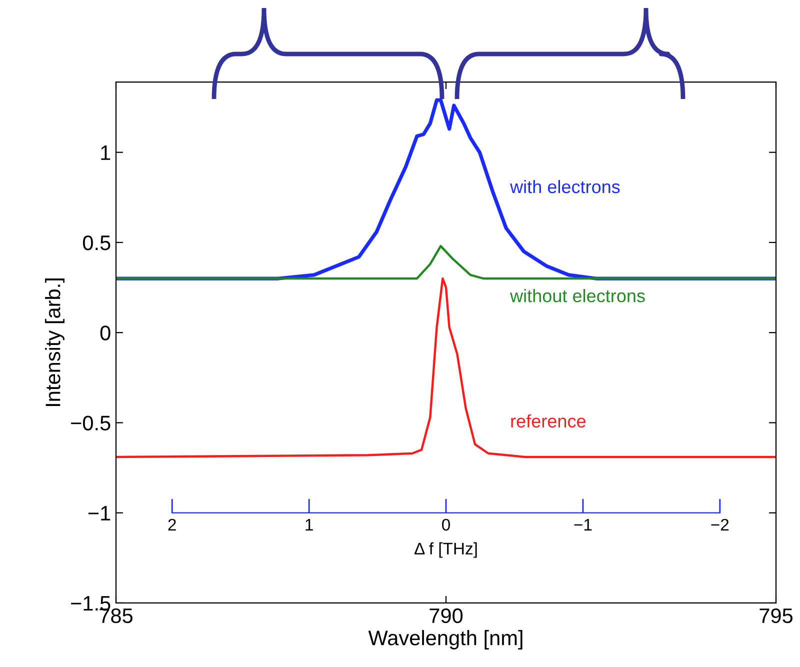 This screenshot has height=667, width=800. I want to click on y-tick-label: 1, so click(105, 153).